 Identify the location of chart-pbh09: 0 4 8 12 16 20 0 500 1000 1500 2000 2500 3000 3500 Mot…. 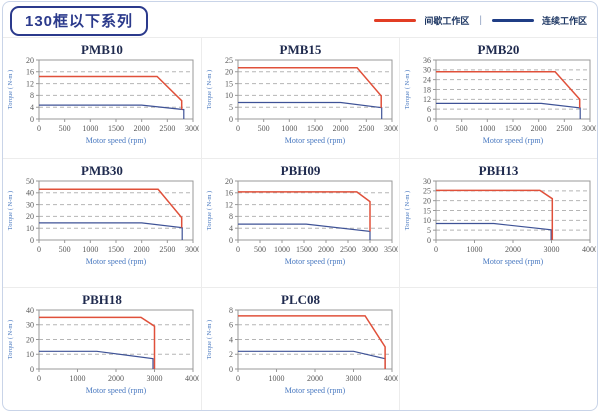
(302, 222).